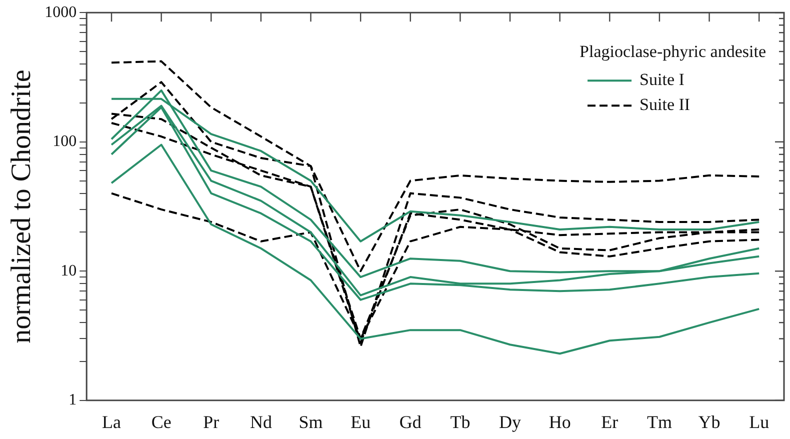  I want to click on y-axis-title: normalized to Chondrite, so click(22, 207).